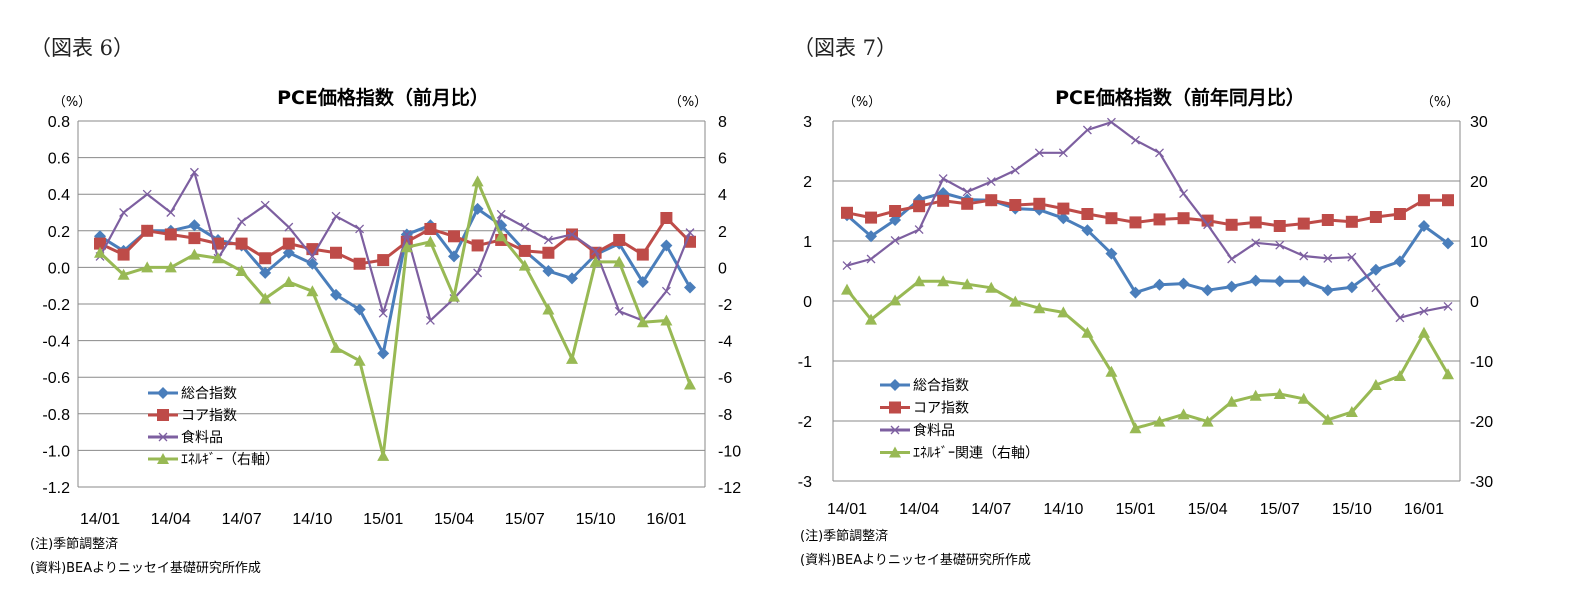  Describe the element at coordinates (991, 509) in the screenshot. I see `x-tick-label: 14/07` at that location.